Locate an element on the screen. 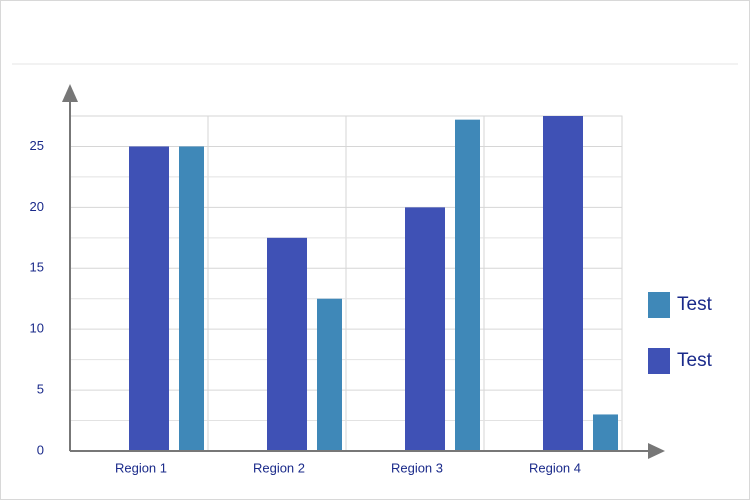  x-axis-arrow is located at coordinates (656, 451).